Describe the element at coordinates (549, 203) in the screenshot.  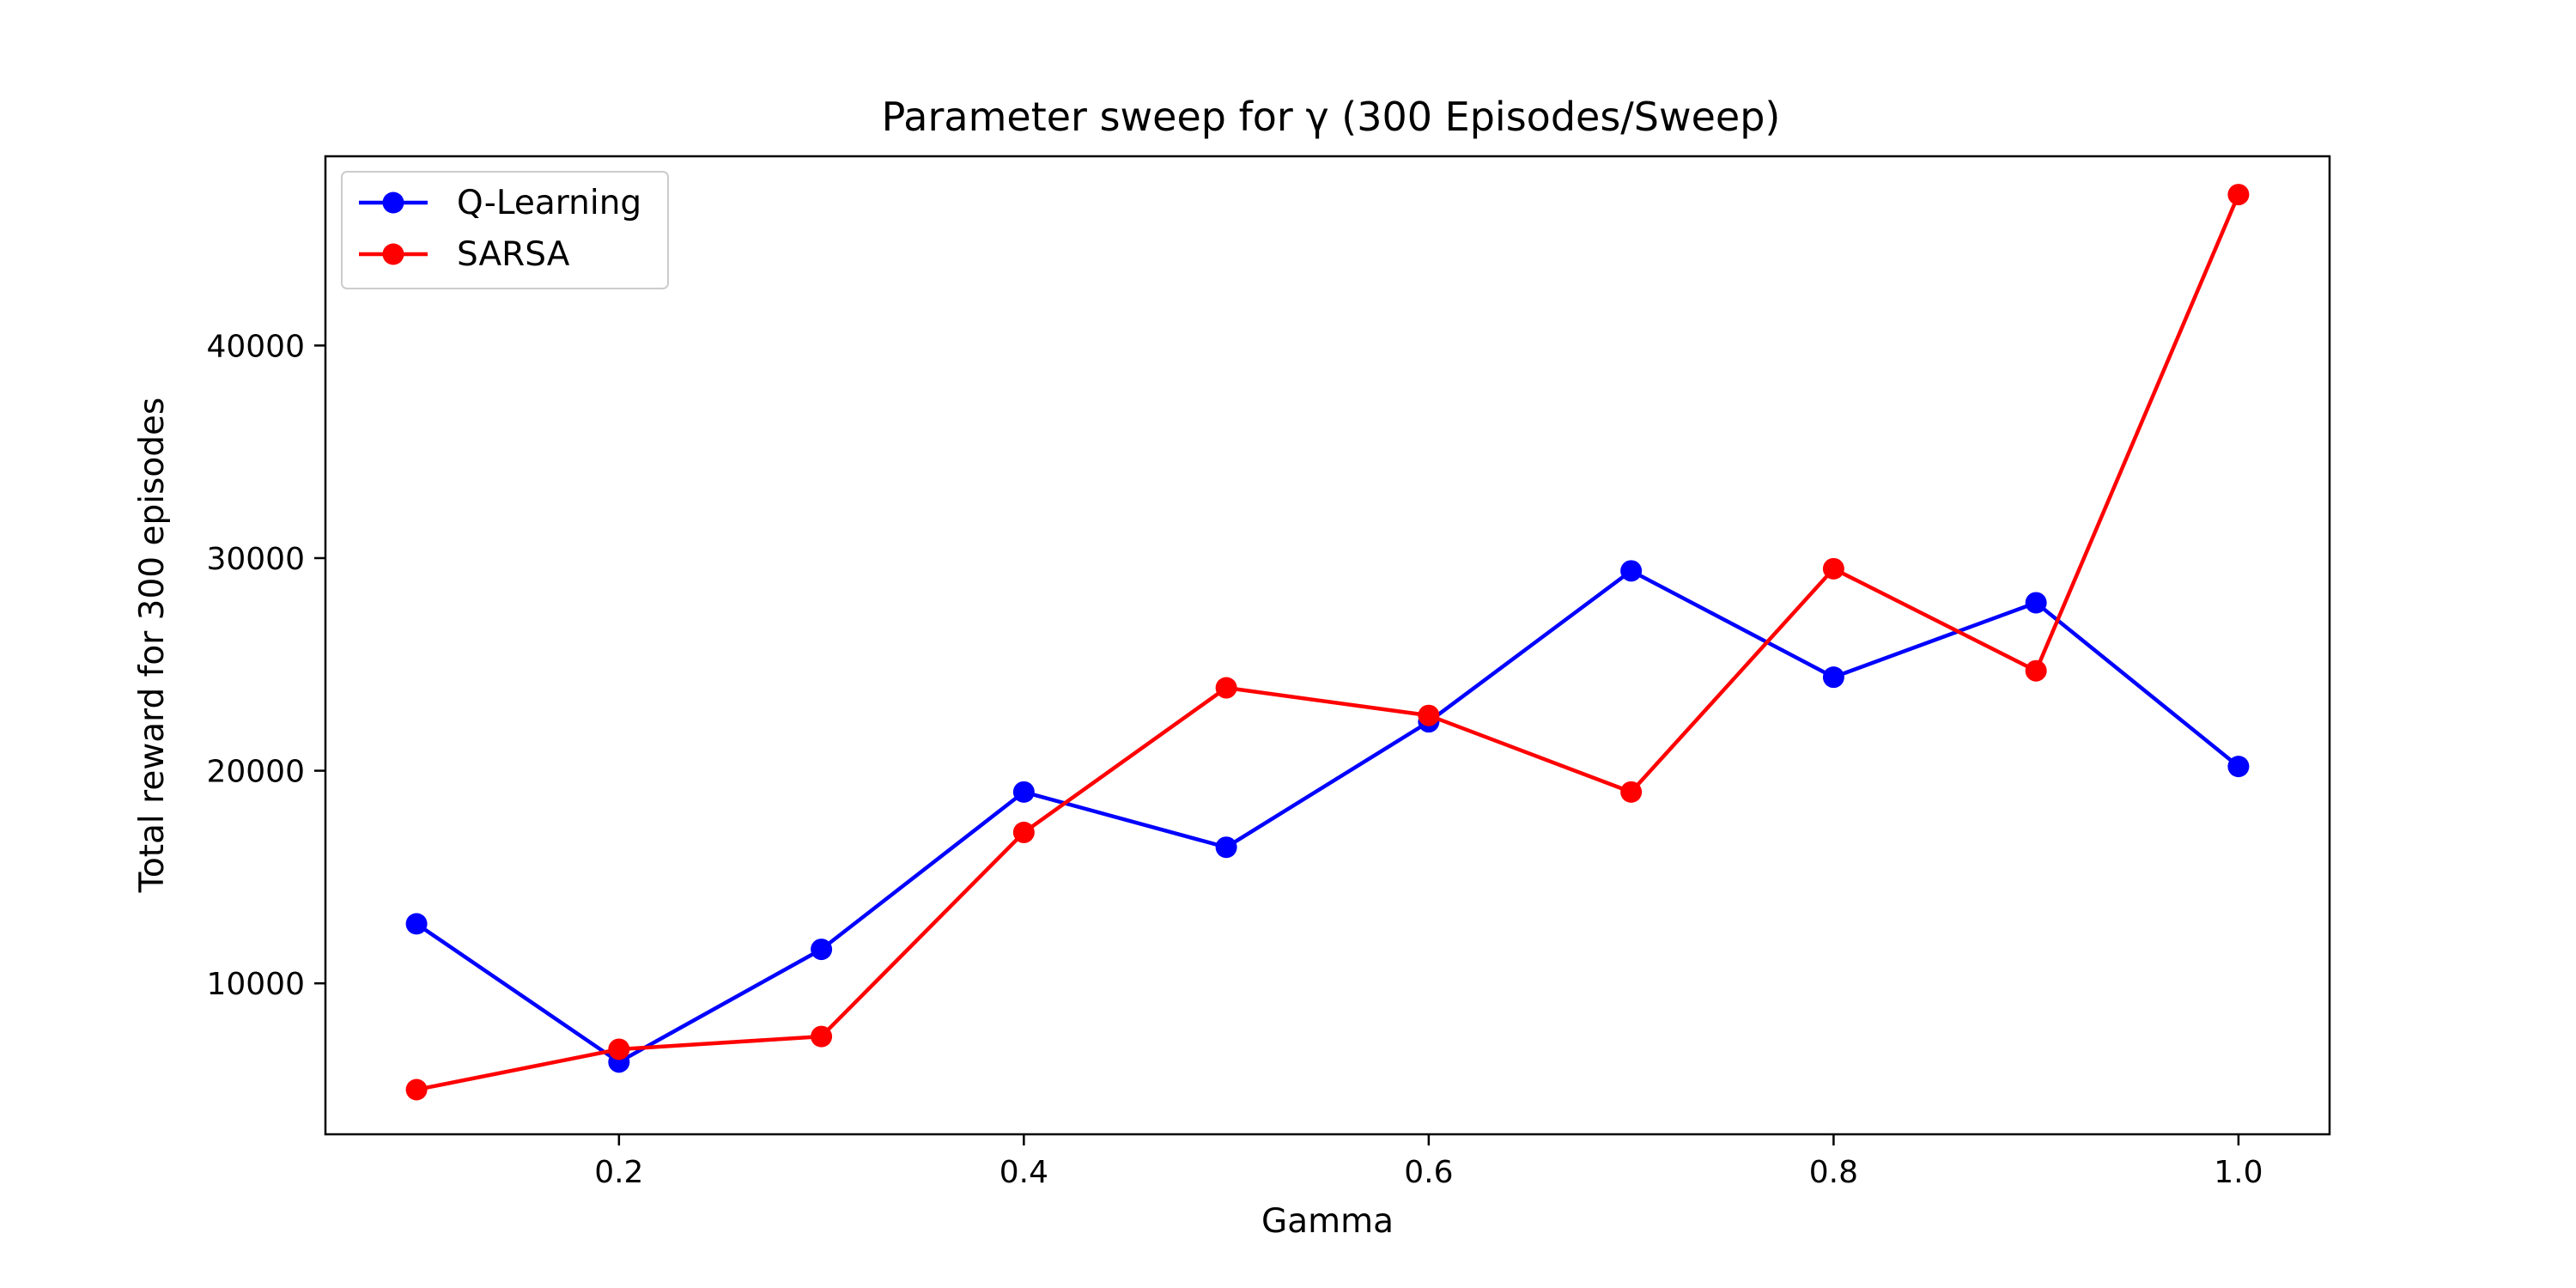
I see `legend-label-q-learning: Q-Learning` at that location.